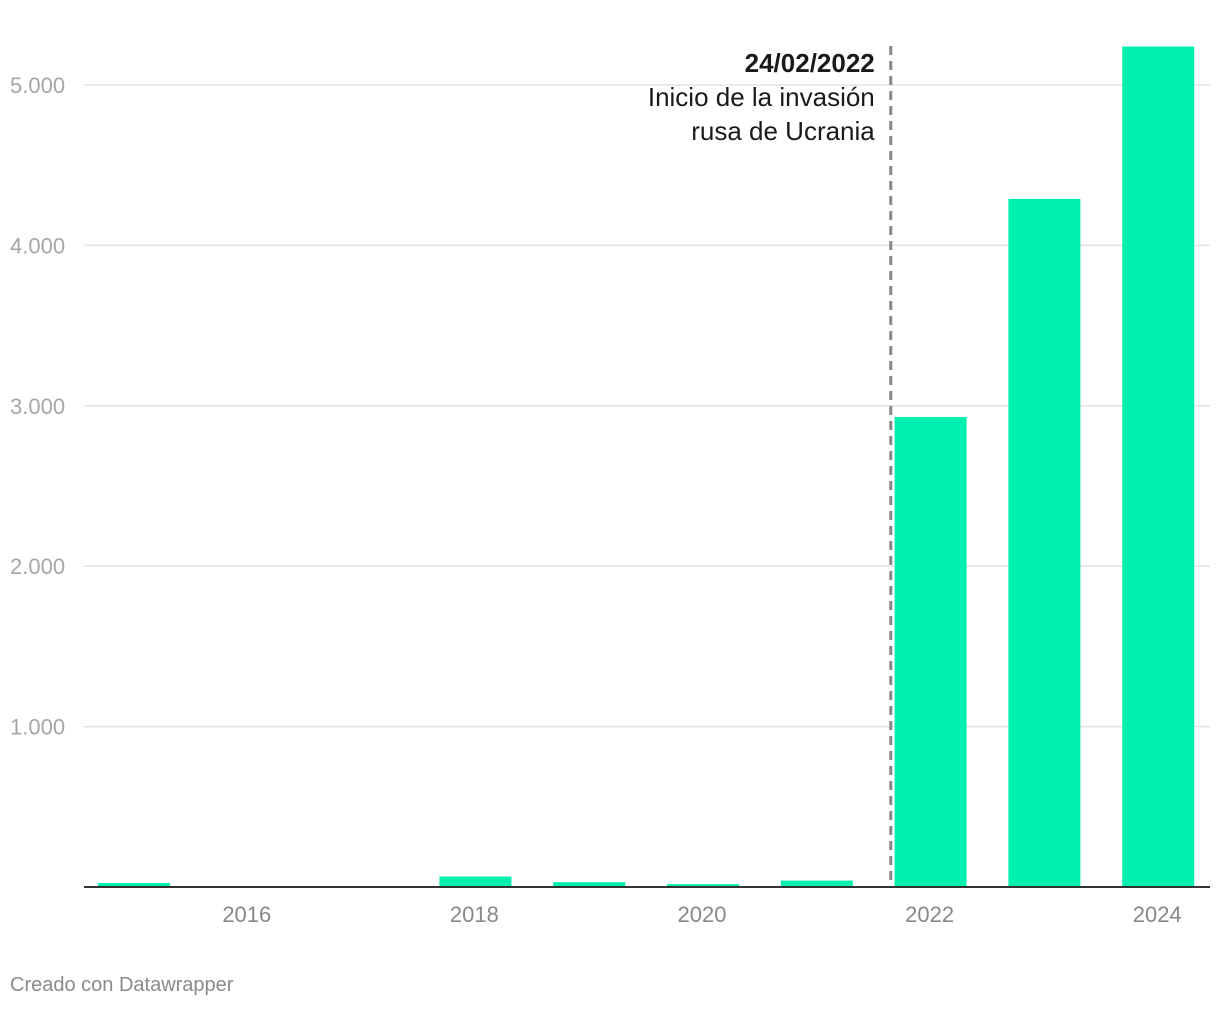  What do you see at coordinates (37, 85) in the screenshot?
I see `y-tick-label: 5.000` at bounding box center [37, 85].